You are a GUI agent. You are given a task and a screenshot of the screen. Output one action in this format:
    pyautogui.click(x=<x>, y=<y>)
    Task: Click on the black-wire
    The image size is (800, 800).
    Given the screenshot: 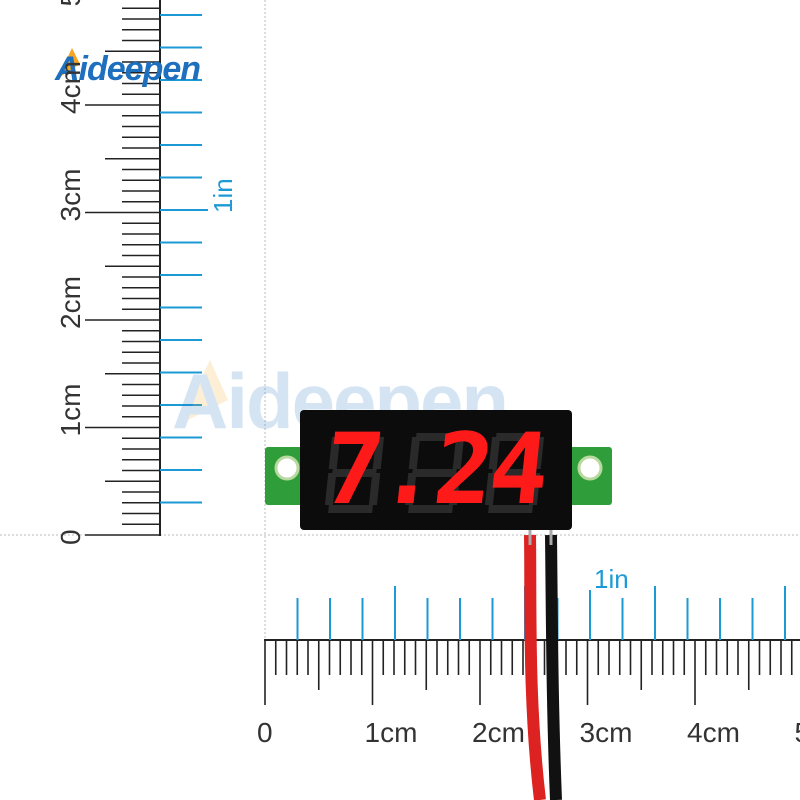 What is the action you would take?
    pyautogui.click(x=553, y=667)
    